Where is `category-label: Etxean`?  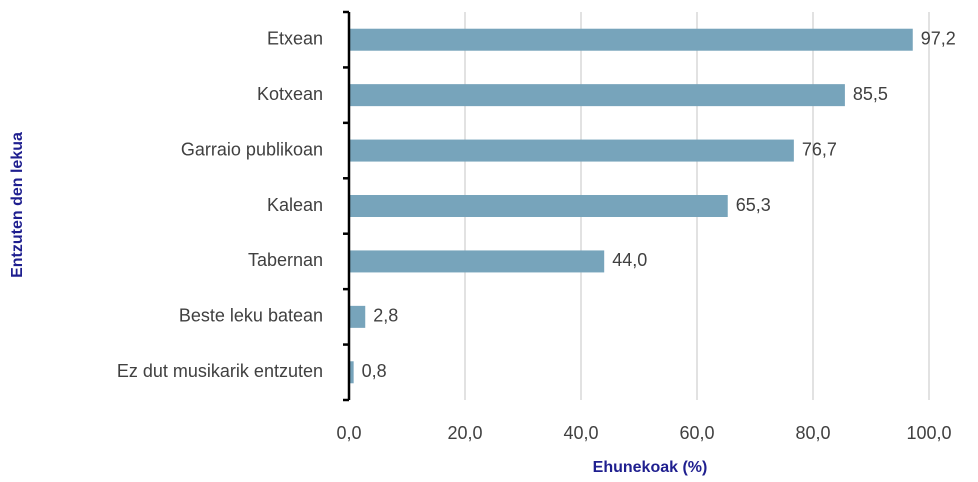 category-label: Etxean is located at coordinates (295, 38).